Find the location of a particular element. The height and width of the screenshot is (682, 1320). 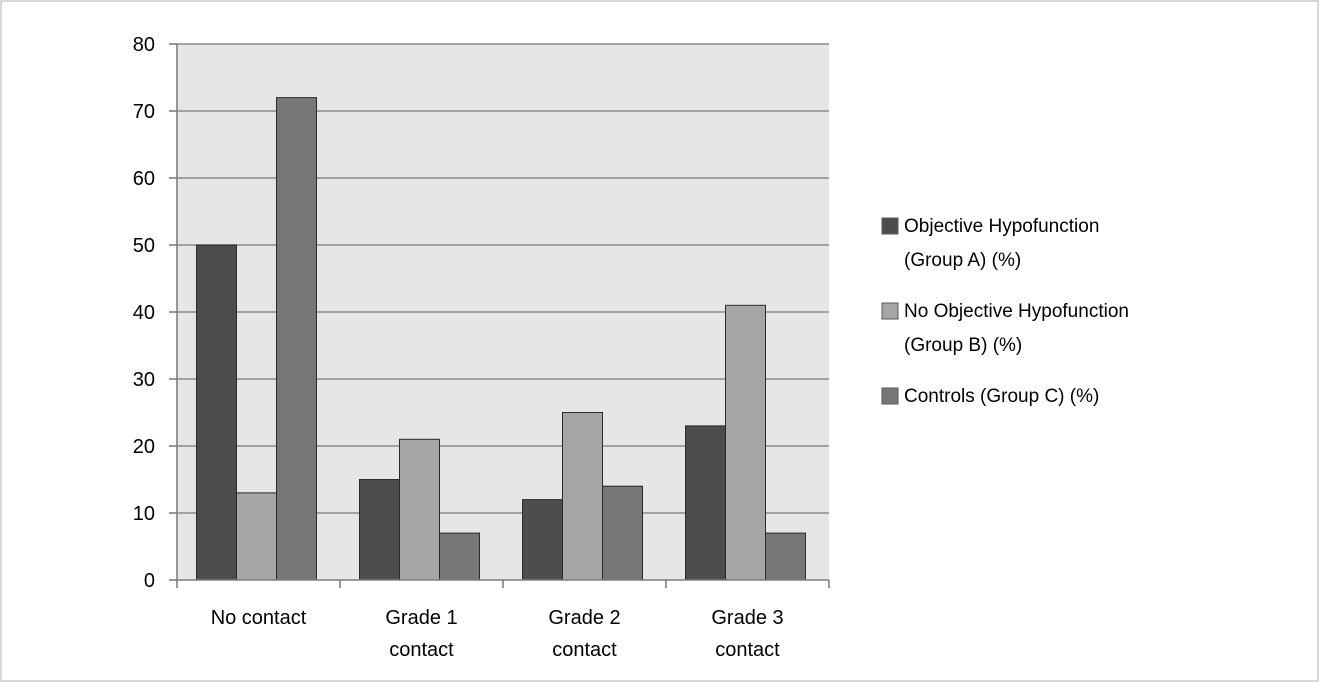

x-tick-label: No contact is located at coordinates (259, 618).